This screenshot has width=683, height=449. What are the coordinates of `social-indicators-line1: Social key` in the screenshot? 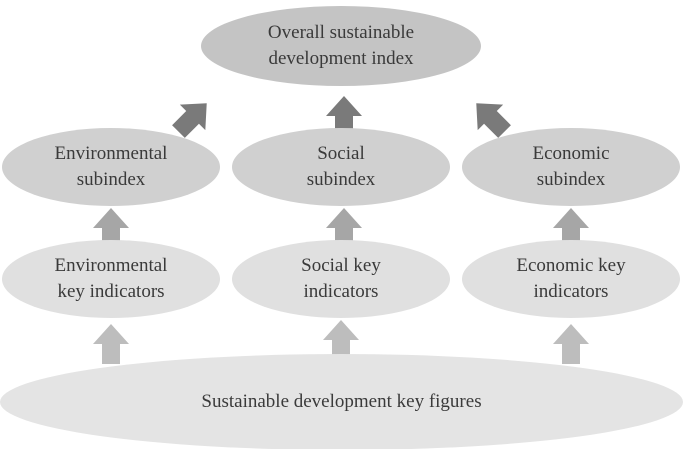 It's located at (341, 265).